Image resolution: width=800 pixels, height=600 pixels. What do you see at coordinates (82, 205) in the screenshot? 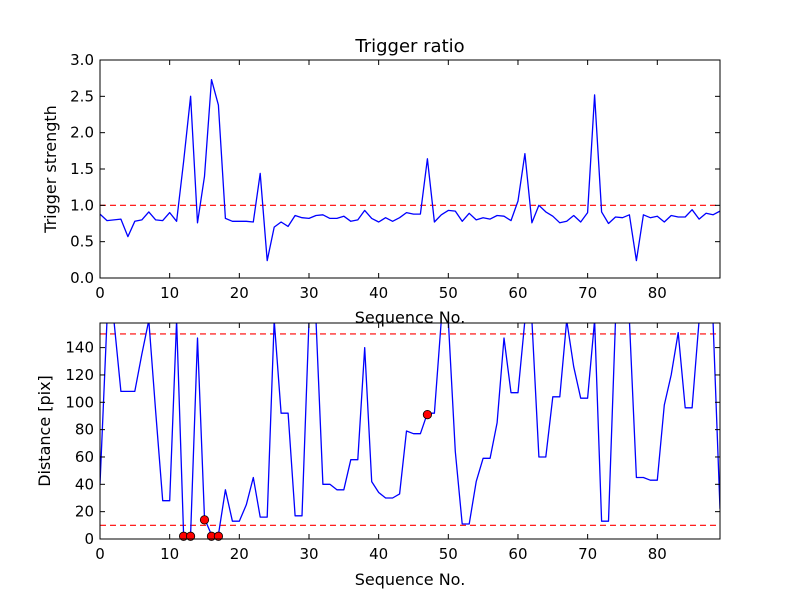
I see `y-tick-label: 1.0` at bounding box center [82, 205].